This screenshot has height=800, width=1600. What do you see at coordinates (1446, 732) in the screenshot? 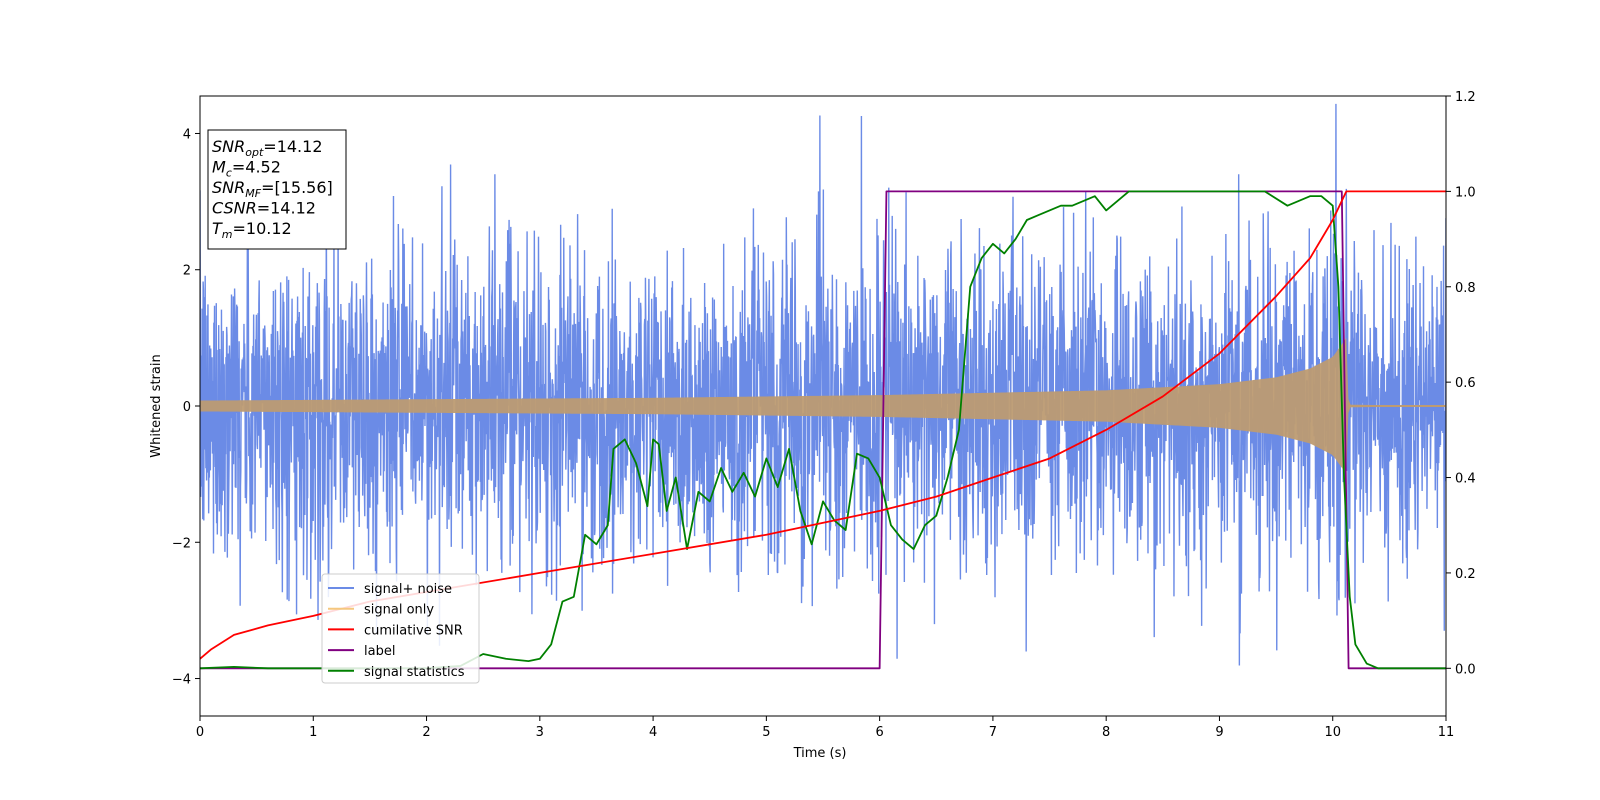
I see `x-tick-label: 11` at bounding box center [1446, 732].